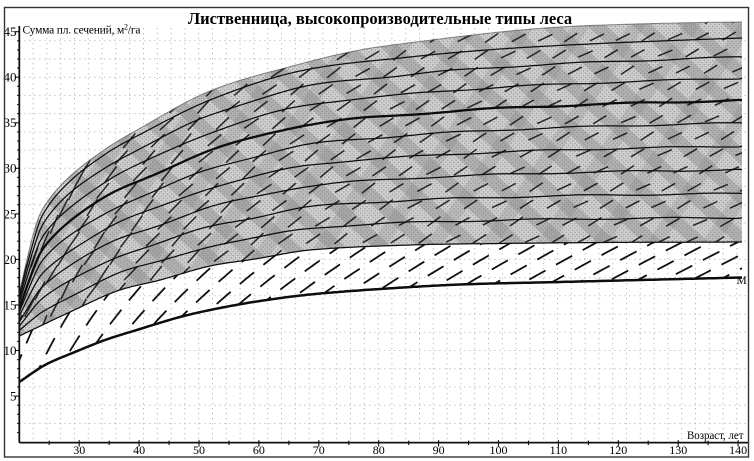 This screenshot has width=754, height=461. Describe the element at coordinates (715, 436) in the screenshot. I see `svg-text: Возраст, лет` at that location.